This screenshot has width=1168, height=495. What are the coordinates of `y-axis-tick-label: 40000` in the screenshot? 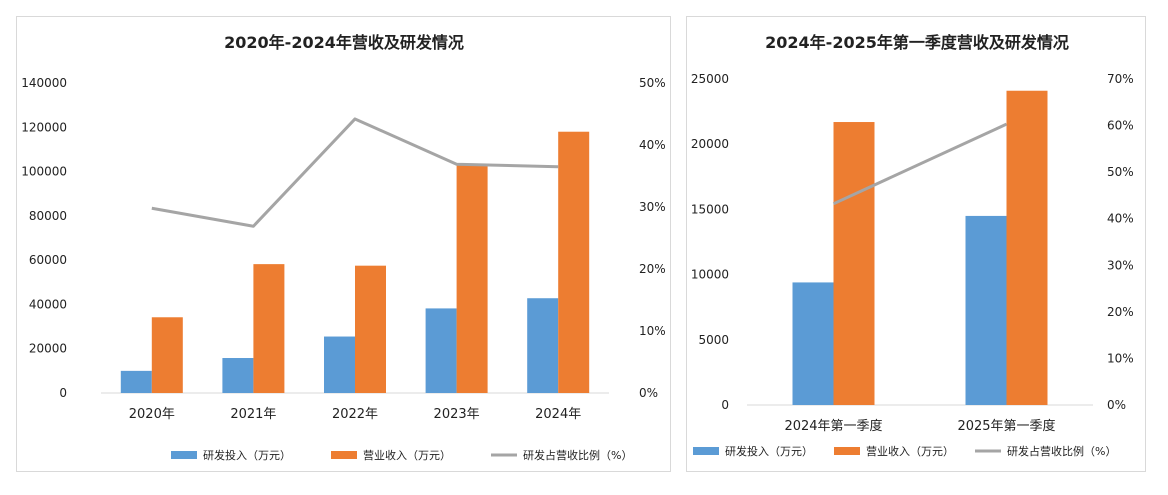 It's located at (48, 304).